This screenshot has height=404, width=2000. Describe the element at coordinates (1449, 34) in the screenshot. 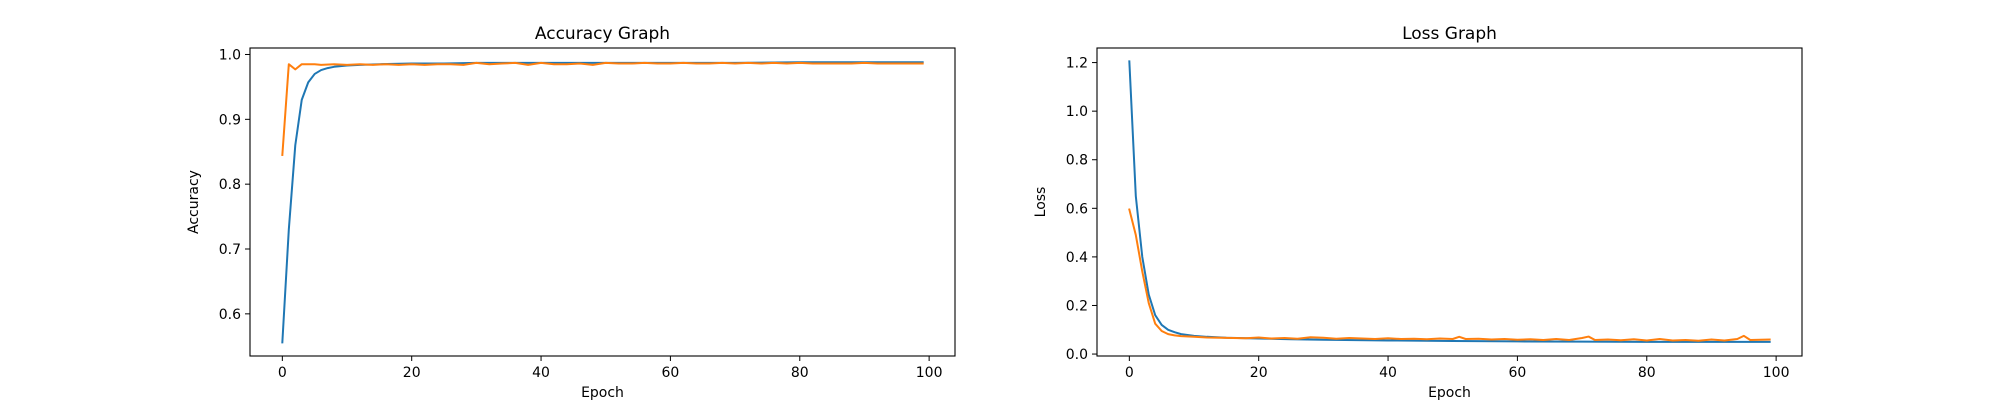

I see `loss-chart-title: Loss Graph` at that location.